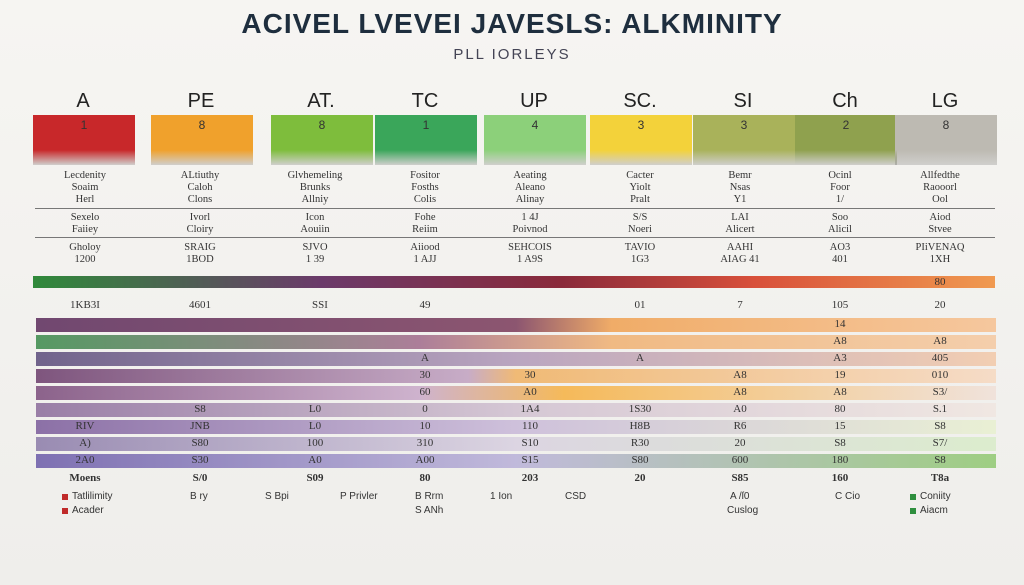 The height and width of the screenshot is (585, 1024). What do you see at coordinates (315, 443) in the screenshot?
I see `stripe-cell: 100` at bounding box center [315, 443].